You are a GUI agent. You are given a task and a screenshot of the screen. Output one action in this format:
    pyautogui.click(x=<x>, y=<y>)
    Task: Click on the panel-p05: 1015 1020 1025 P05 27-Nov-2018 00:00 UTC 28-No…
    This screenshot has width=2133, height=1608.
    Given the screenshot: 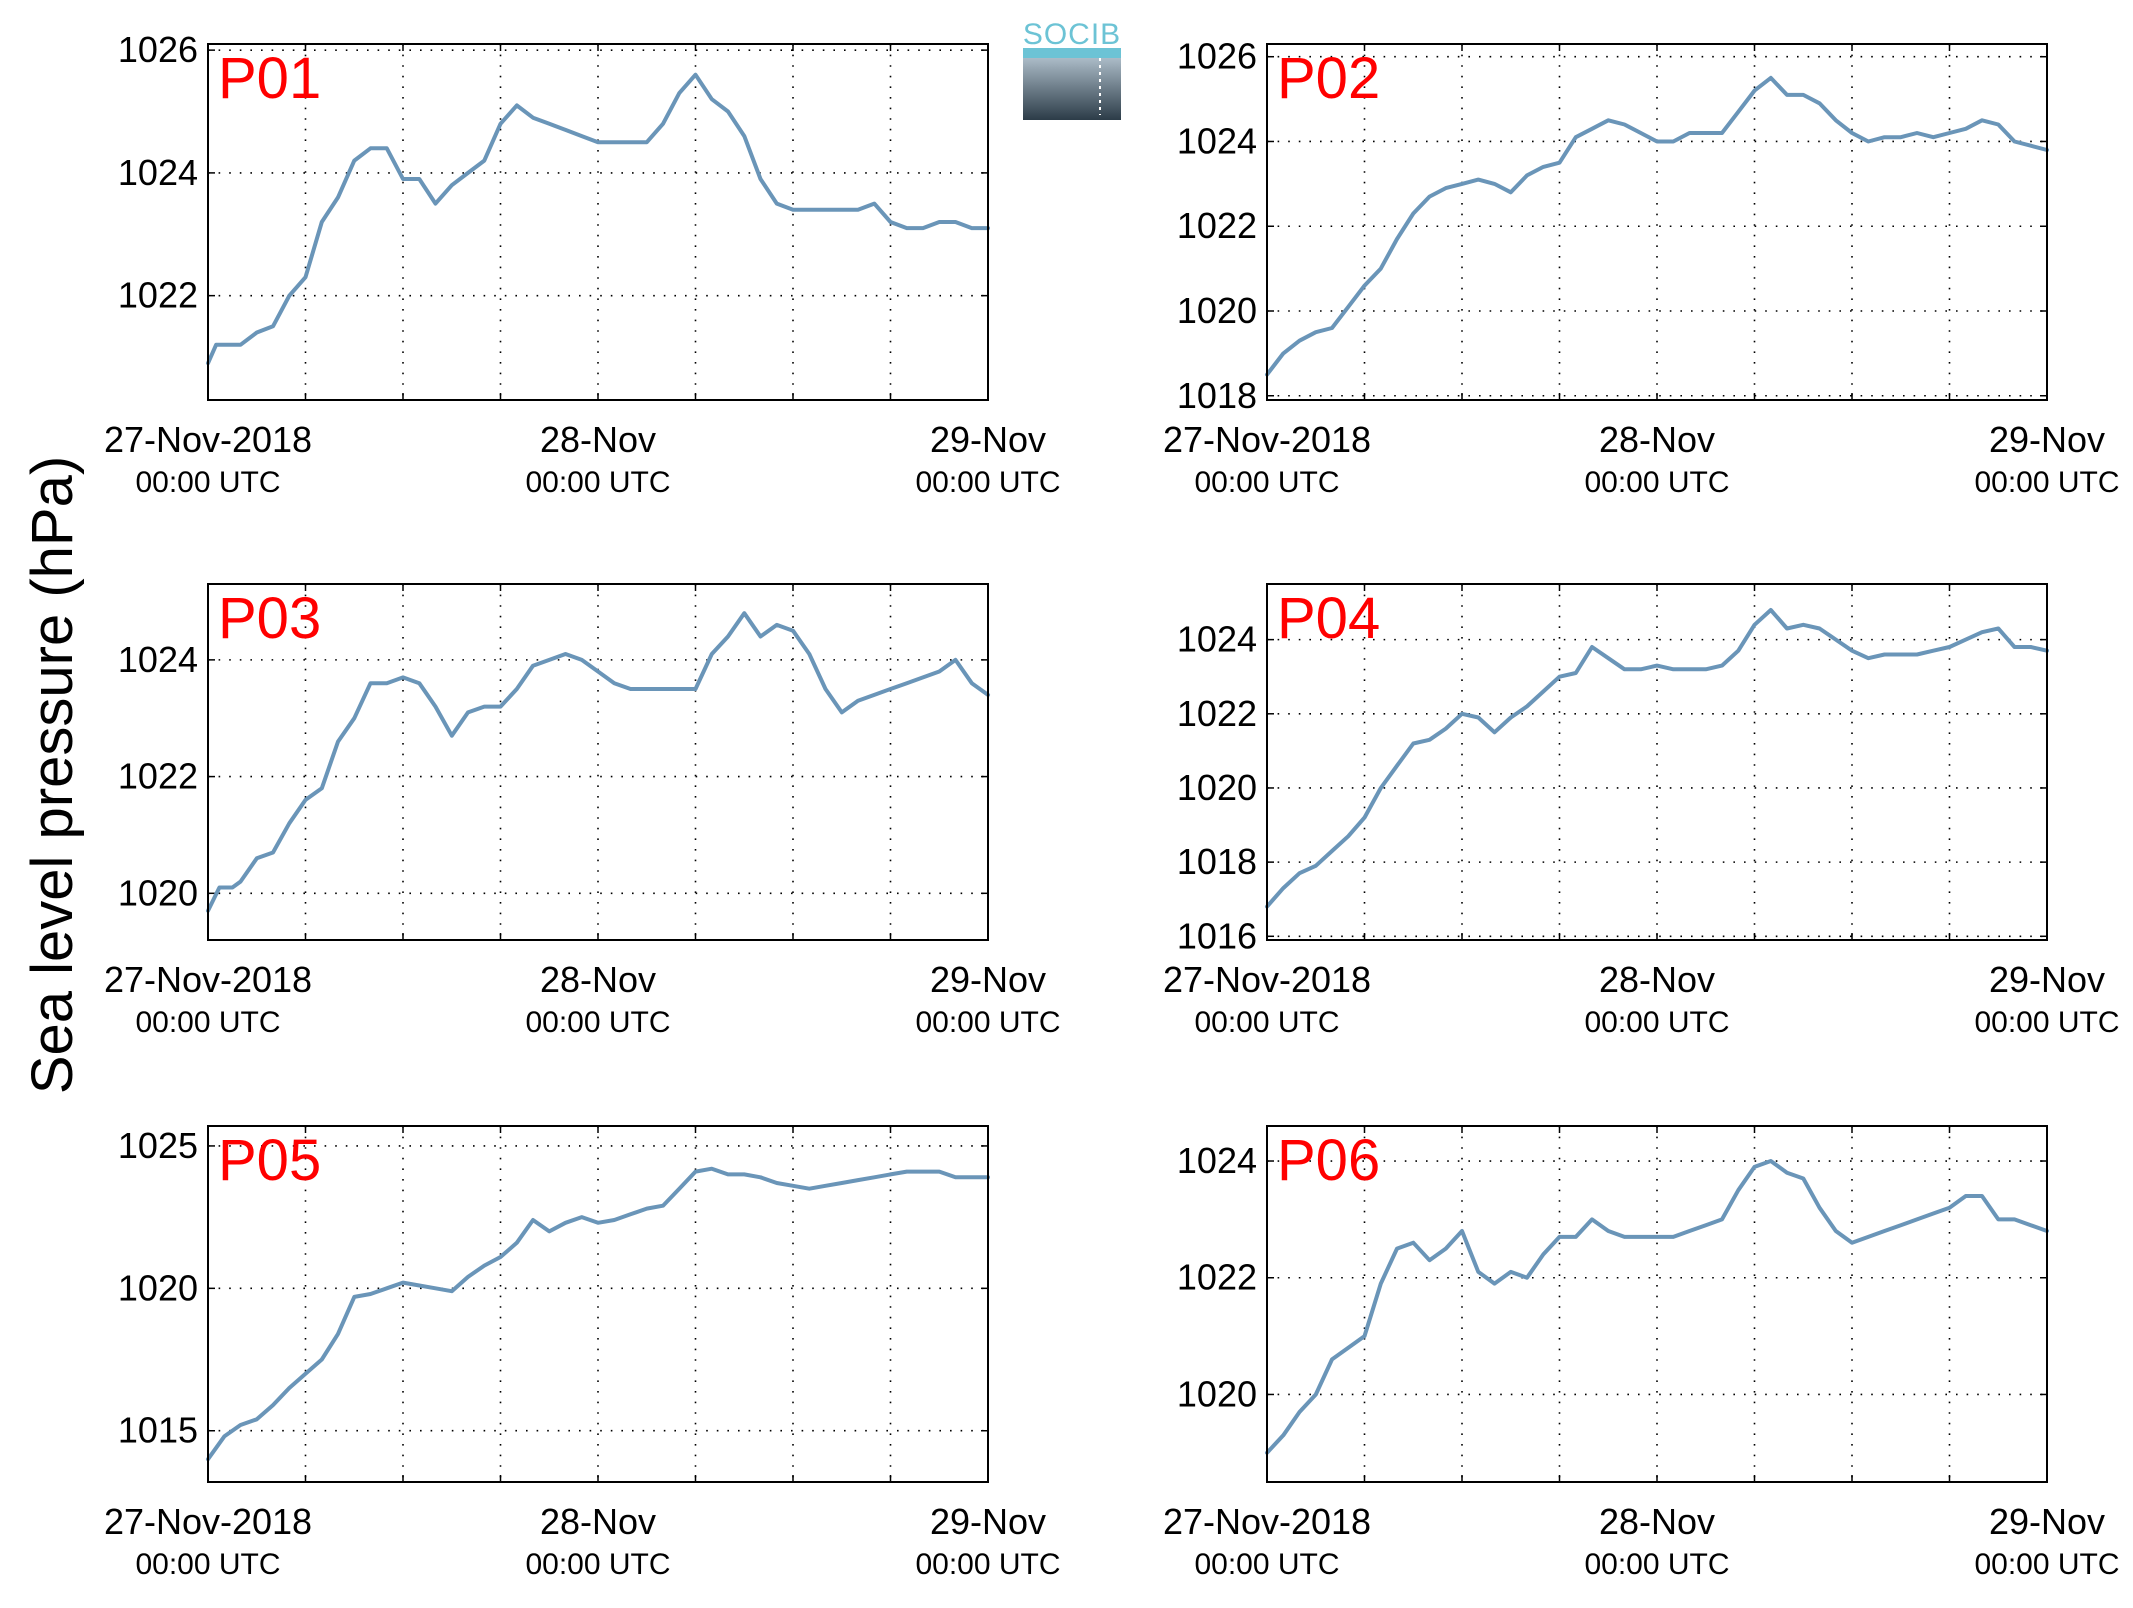 What is the action you would take?
    pyautogui.click(x=582, y=1353)
    